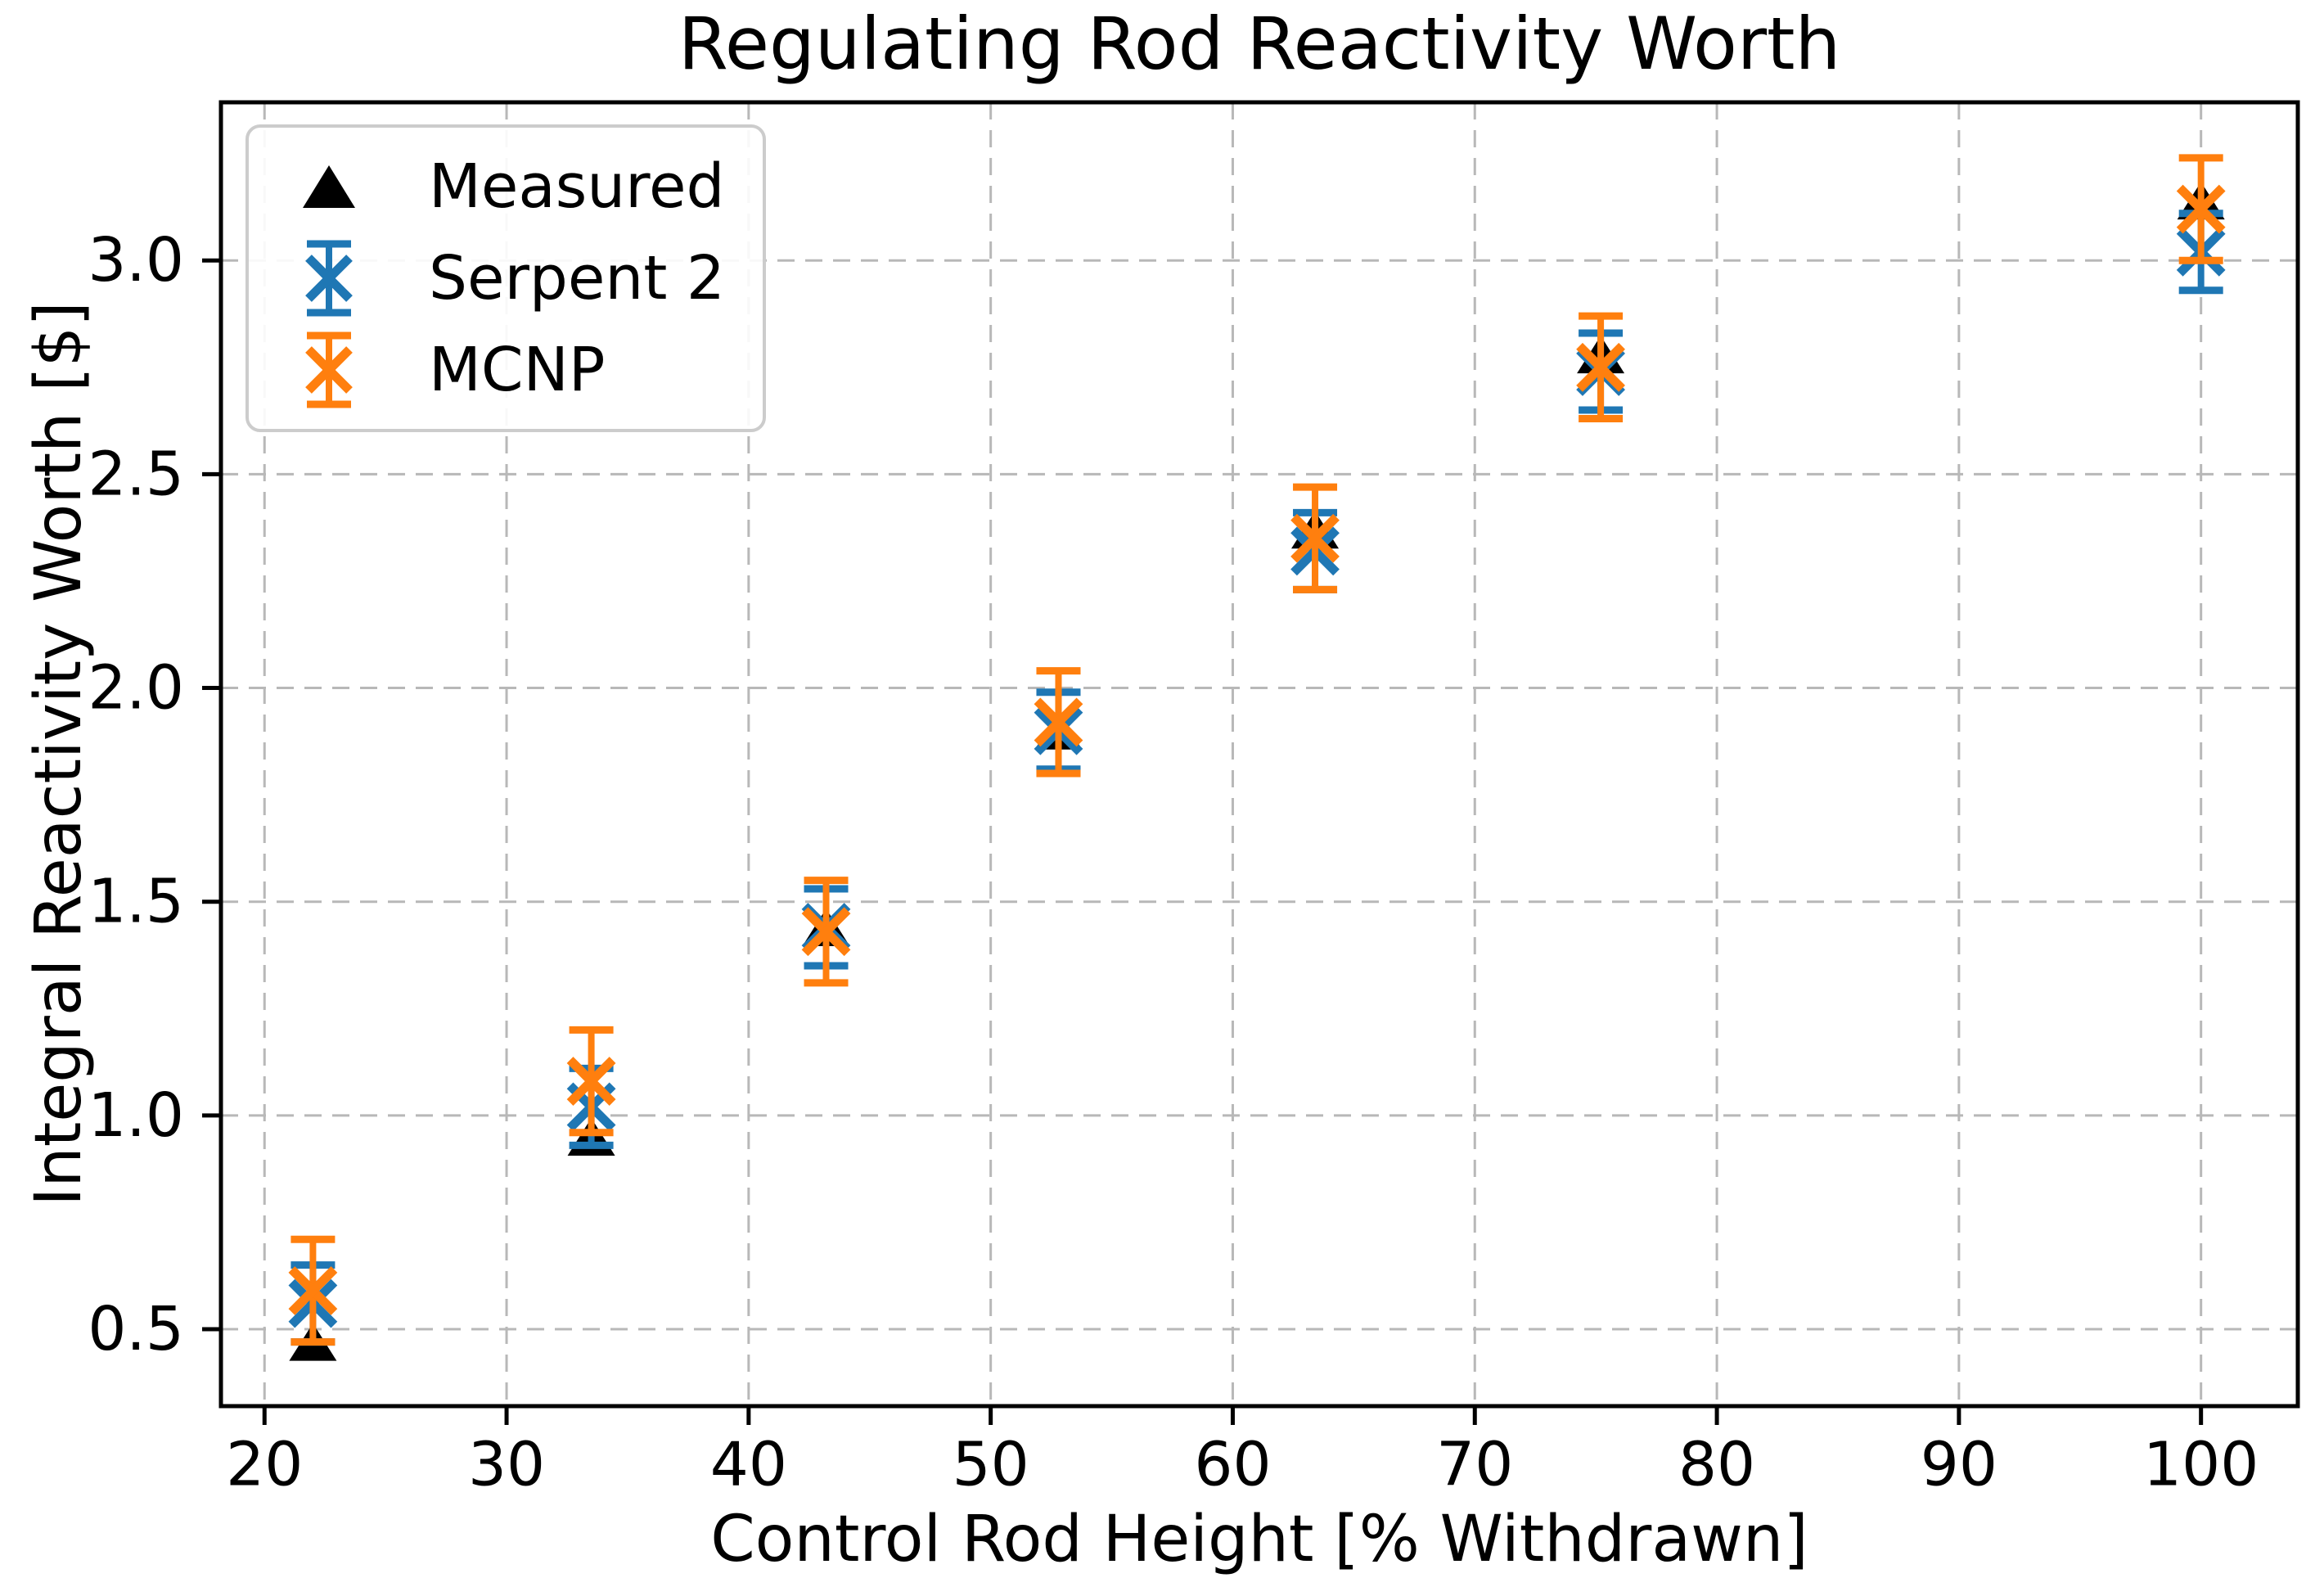 This screenshot has height=1587, width=2324. What do you see at coordinates (577, 186) in the screenshot?
I see `legend-label: Measured` at bounding box center [577, 186].